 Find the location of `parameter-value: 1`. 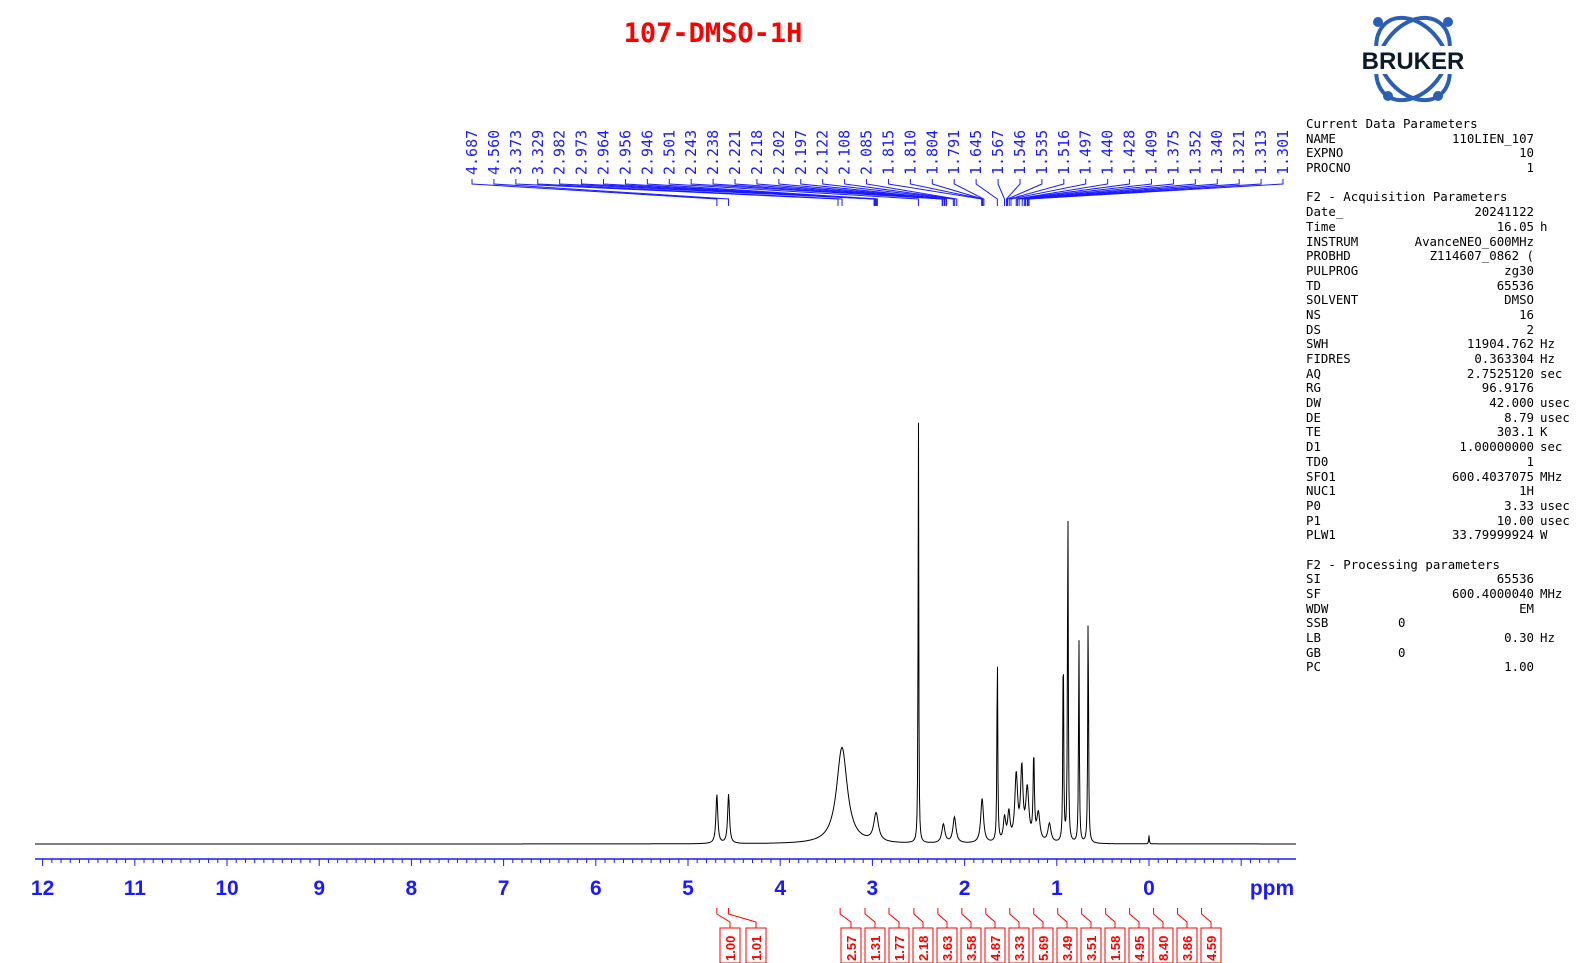

parameter-value: 1 is located at coordinates (1530, 461).